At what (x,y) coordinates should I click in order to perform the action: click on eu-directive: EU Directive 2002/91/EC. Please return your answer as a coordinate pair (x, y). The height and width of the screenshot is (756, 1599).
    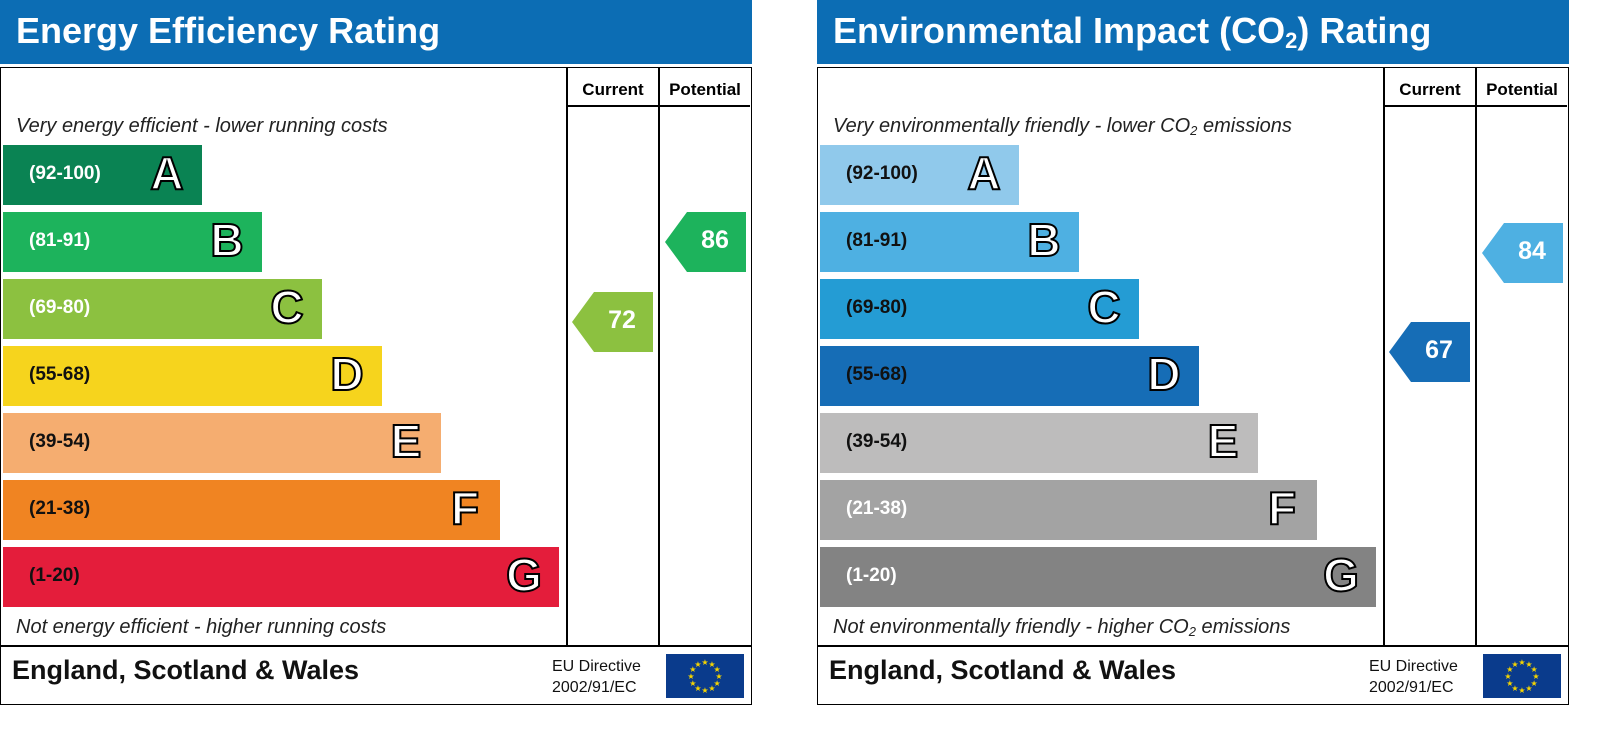
    Looking at the image, I should click on (1413, 677).